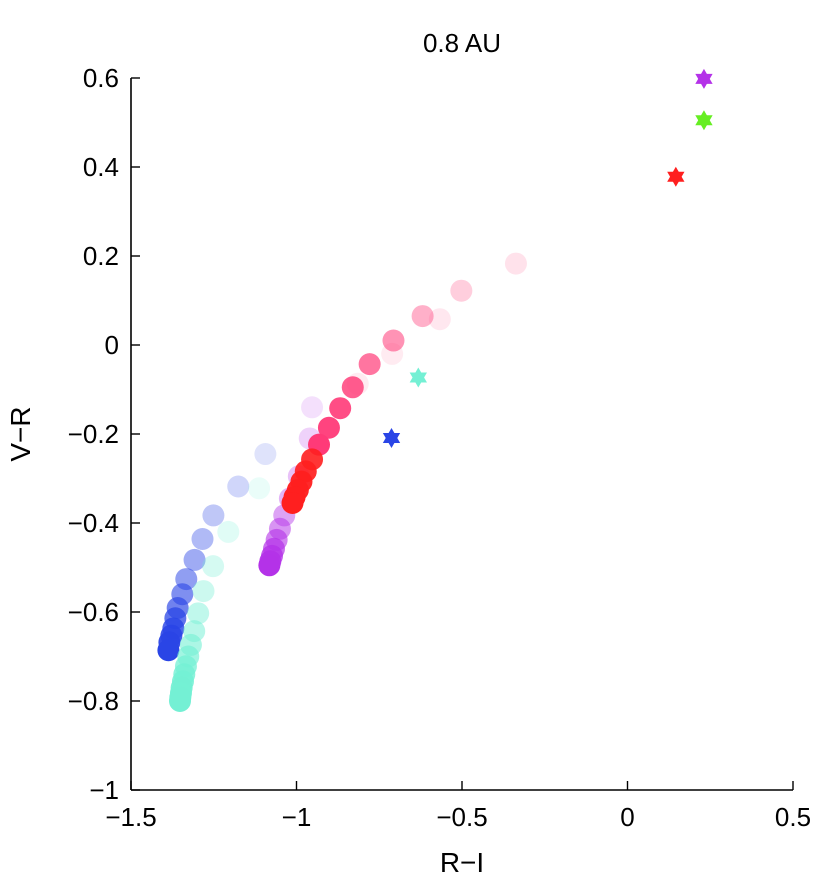  What do you see at coordinates (462, 43) in the screenshot?
I see `chart-title: 0.8 AU` at bounding box center [462, 43].